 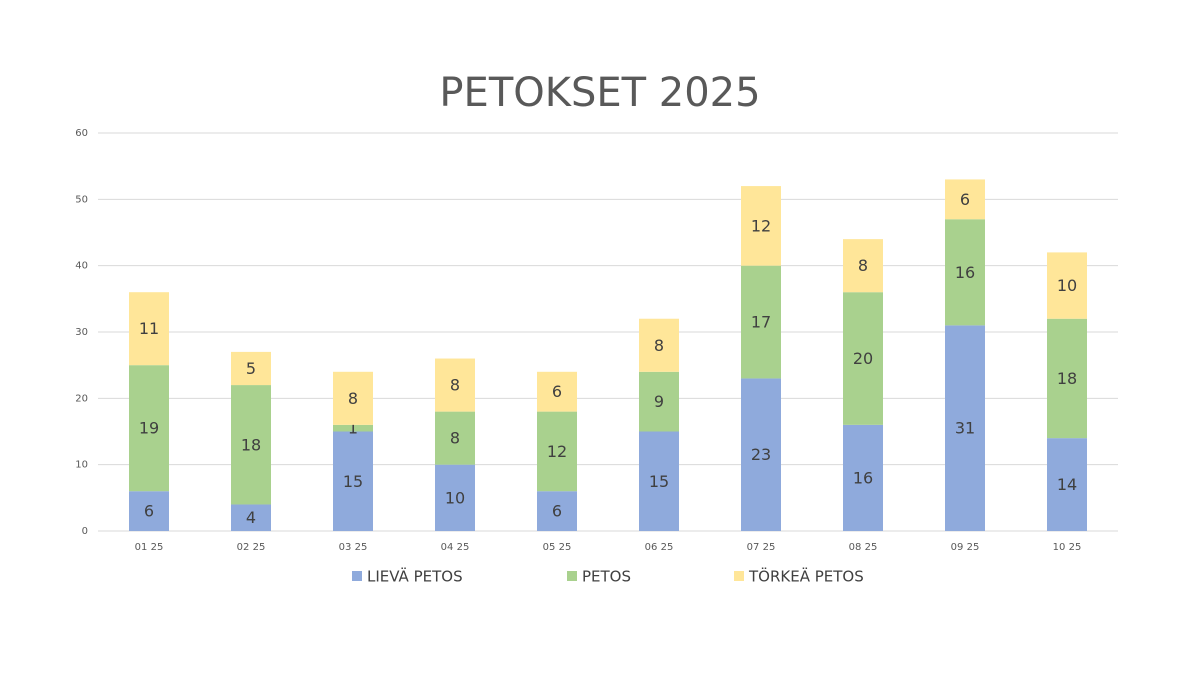 What do you see at coordinates (81, 266) in the screenshot?
I see `y-tick-label: 40` at bounding box center [81, 266].